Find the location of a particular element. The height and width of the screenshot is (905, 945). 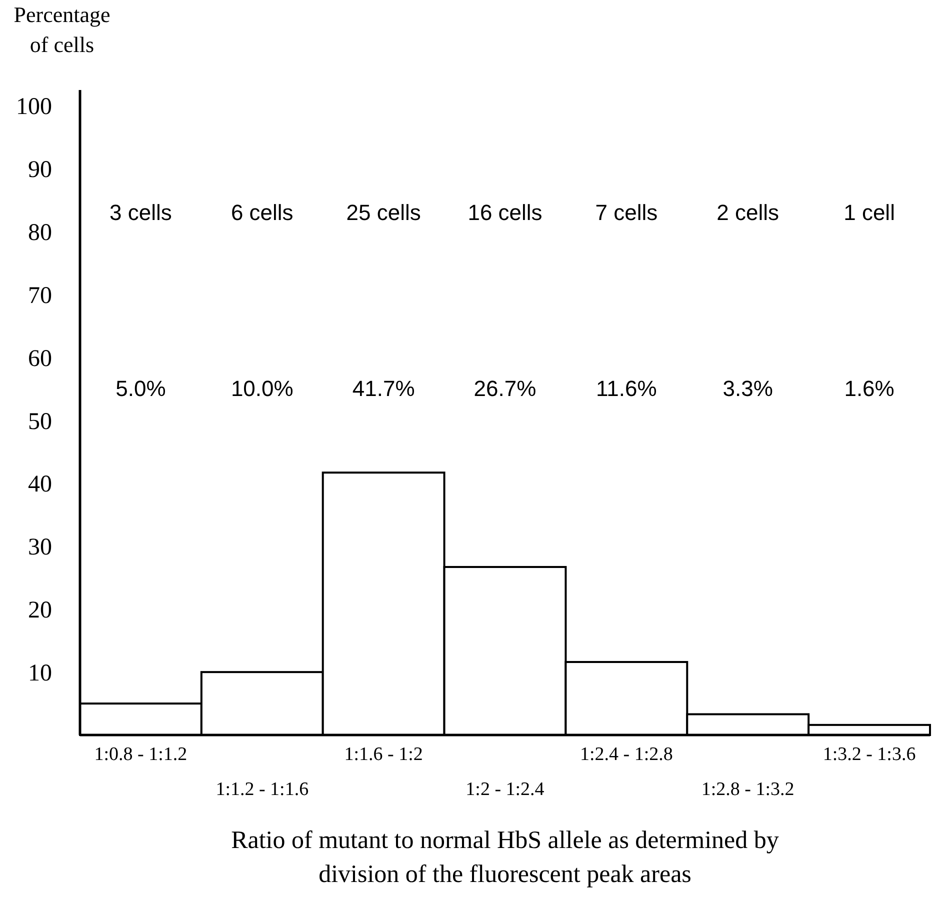

annotation: 2 cells is located at coordinates (748, 212).